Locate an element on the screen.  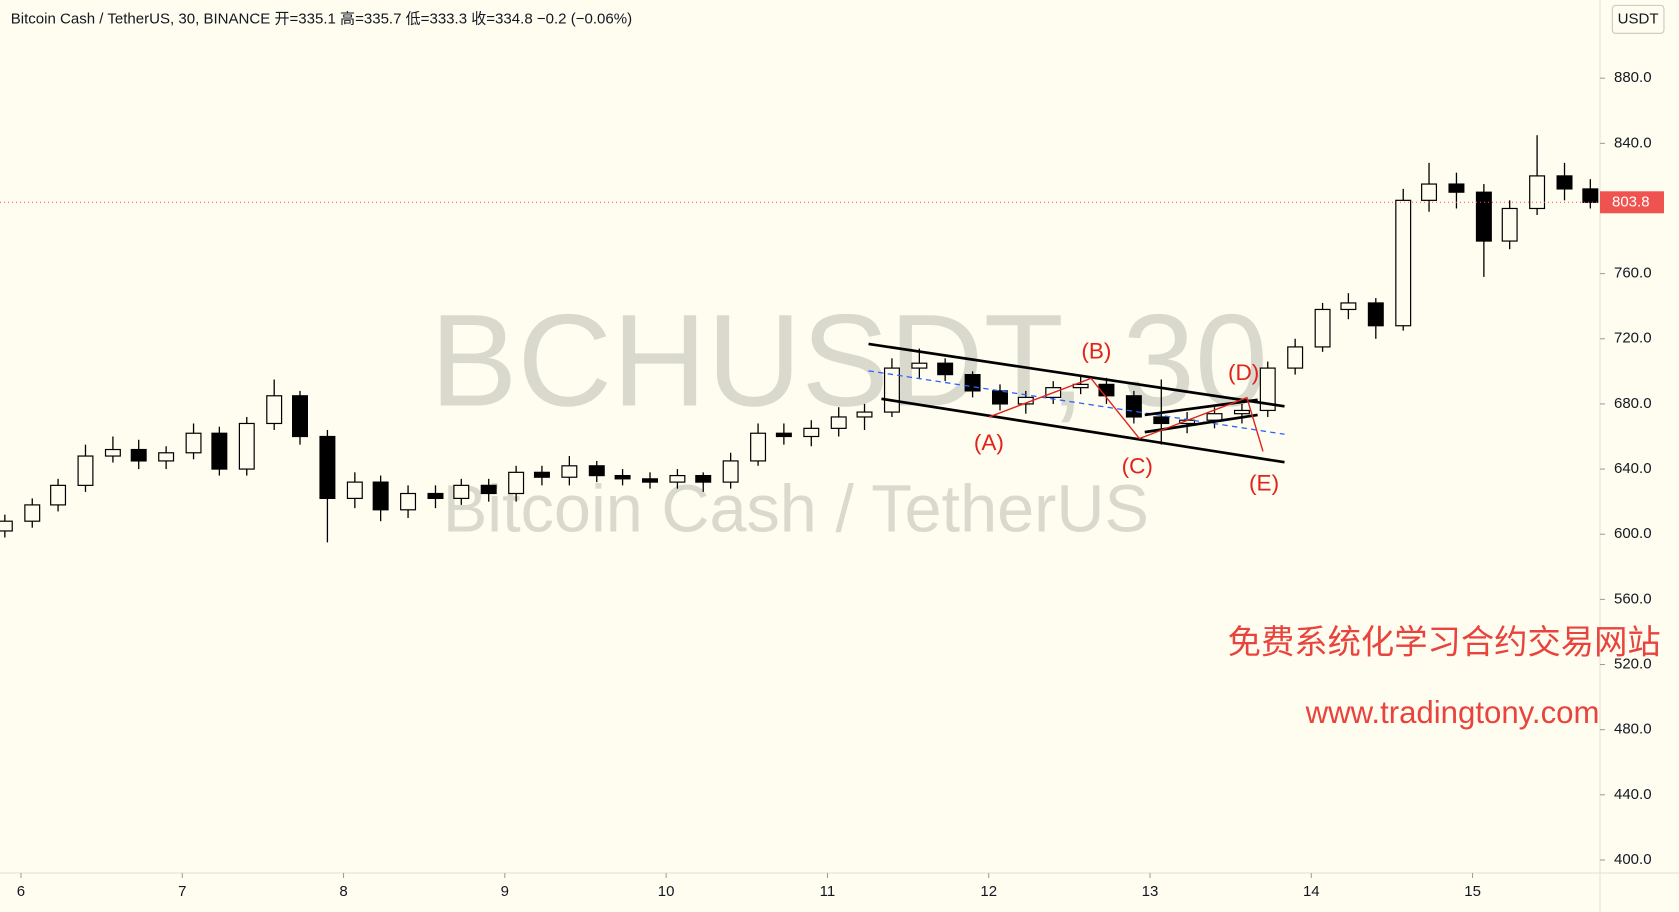
y-tick-label: 720.0 is located at coordinates (1633, 338).